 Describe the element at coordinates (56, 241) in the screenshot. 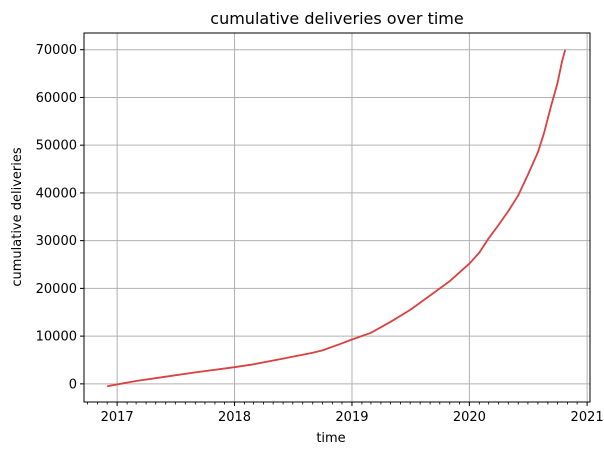

I see `y-tick-label: 30000` at that location.